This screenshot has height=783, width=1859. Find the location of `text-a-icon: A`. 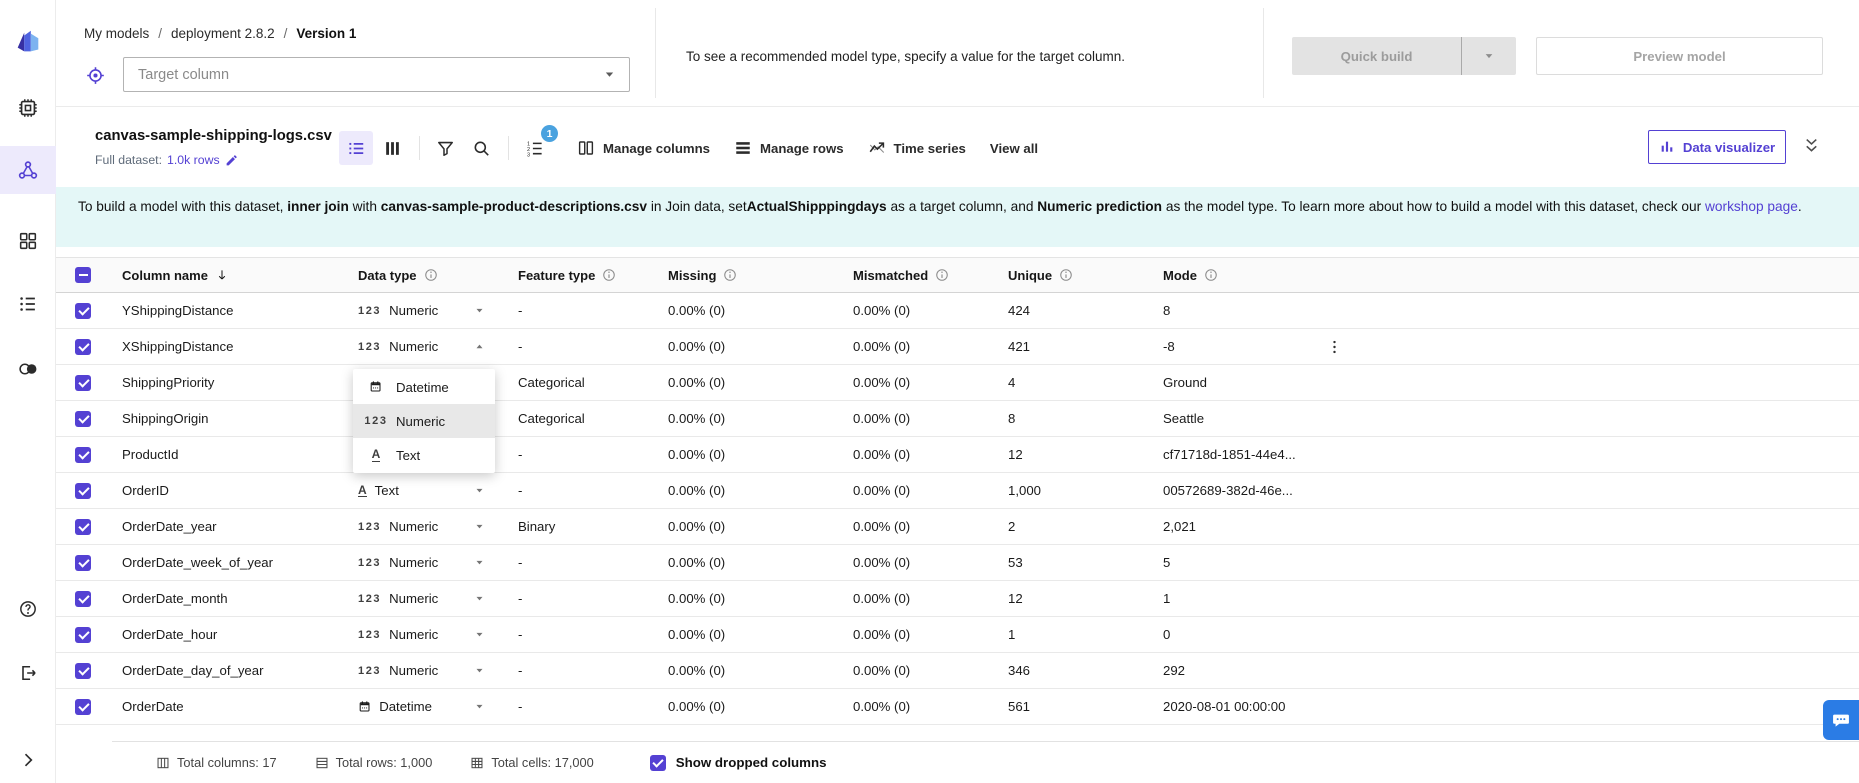

text-a-icon: A is located at coordinates (362, 490).